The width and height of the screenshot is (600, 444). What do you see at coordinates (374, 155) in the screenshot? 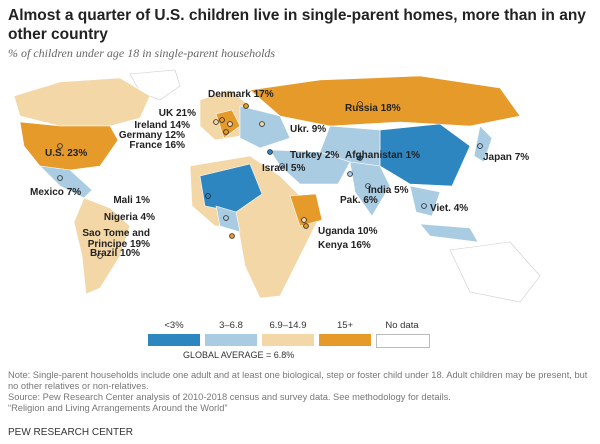
I see `country-name: Afghanistan` at bounding box center [374, 155].